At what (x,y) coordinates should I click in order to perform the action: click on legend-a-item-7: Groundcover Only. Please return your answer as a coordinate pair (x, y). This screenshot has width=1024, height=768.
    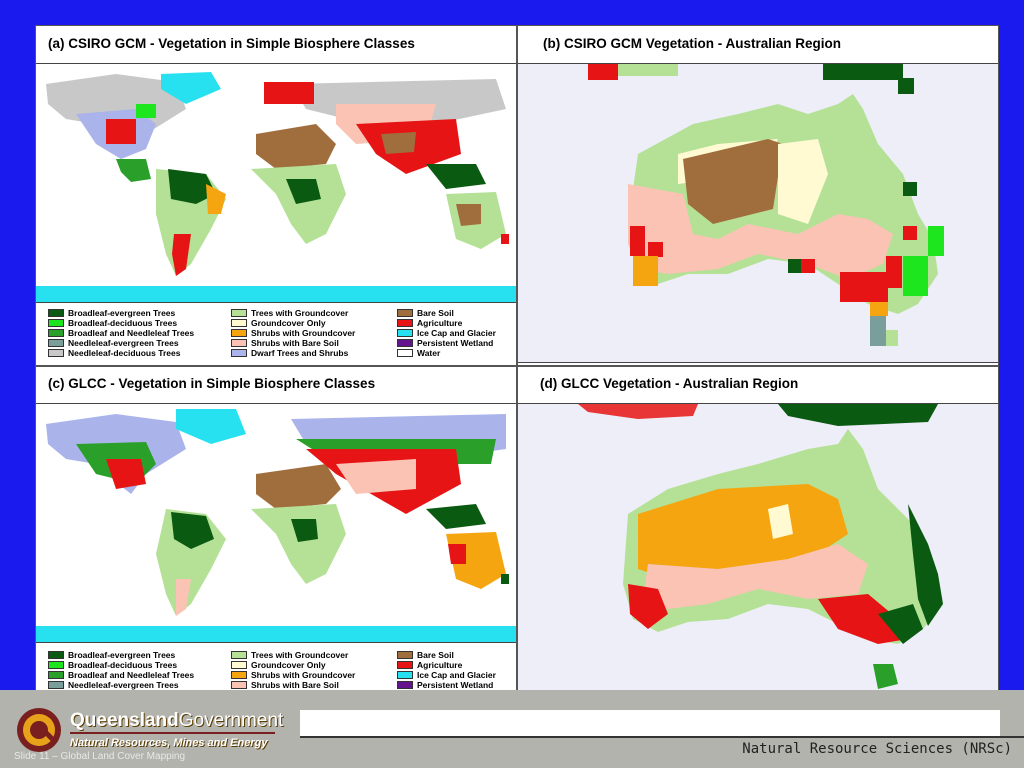
    Looking at the image, I should click on (293, 323).